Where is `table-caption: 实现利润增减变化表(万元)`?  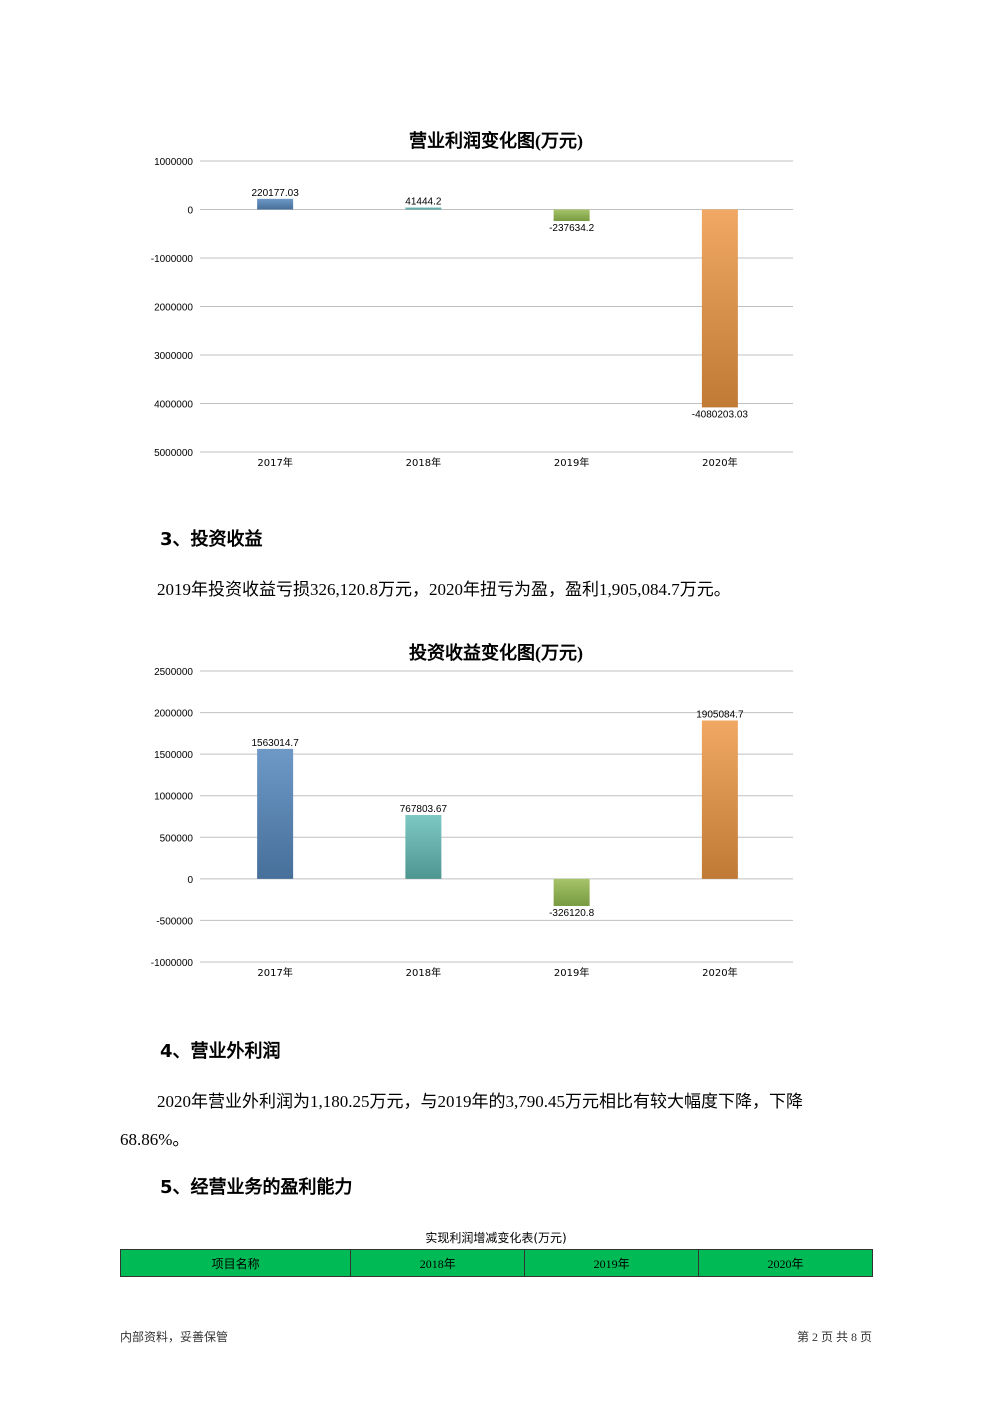 table-caption: 实现利润增减变化表(万元) is located at coordinates (496, 1238).